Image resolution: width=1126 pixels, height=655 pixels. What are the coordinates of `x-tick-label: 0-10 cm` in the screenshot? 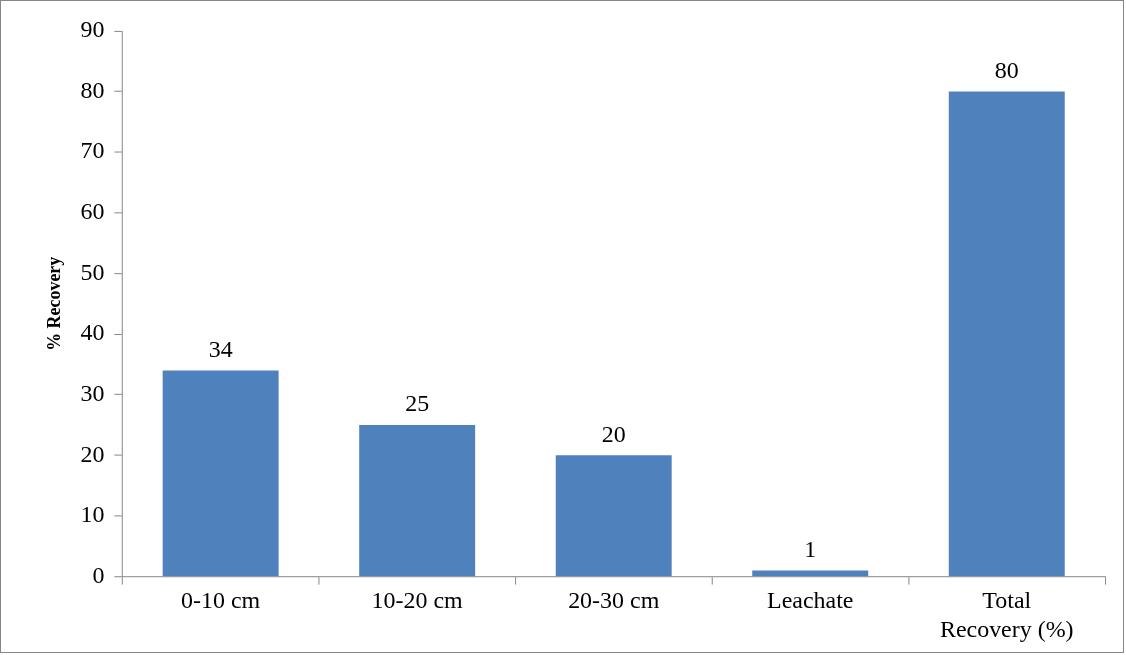 It's located at (221, 600).